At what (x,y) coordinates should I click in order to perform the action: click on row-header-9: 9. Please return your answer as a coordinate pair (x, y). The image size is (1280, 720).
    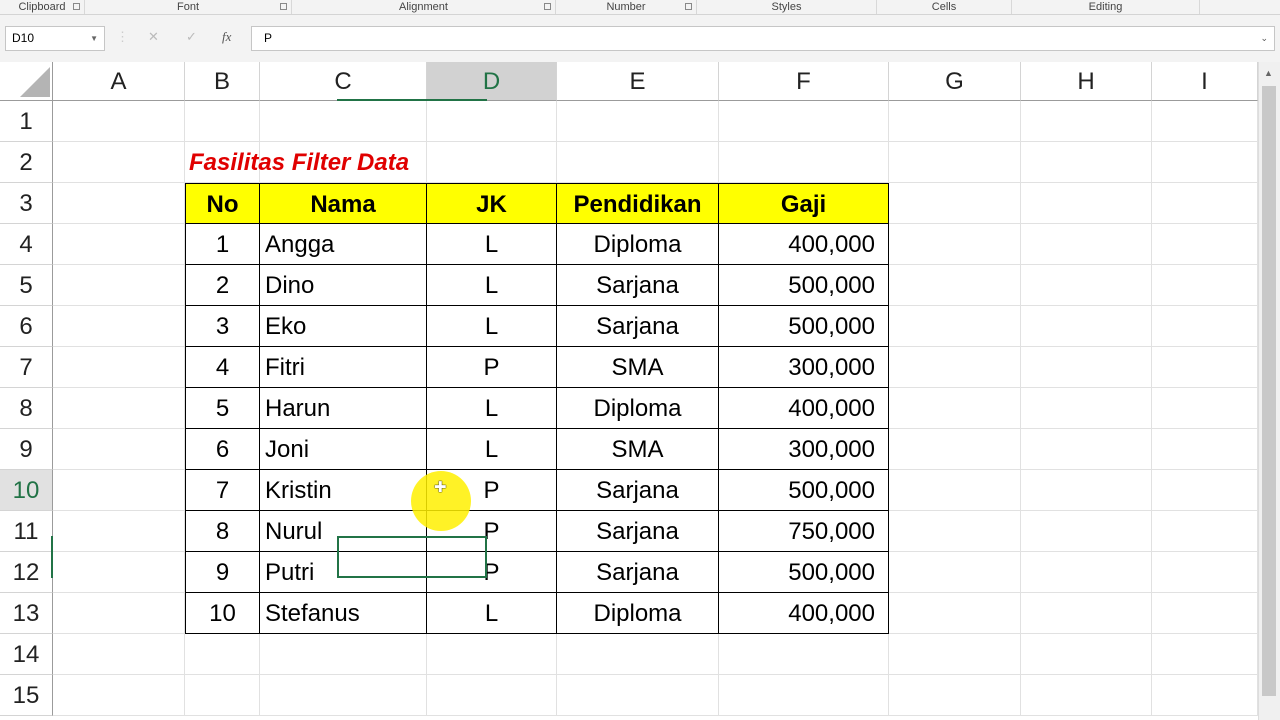
    Looking at the image, I should click on (26, 449).